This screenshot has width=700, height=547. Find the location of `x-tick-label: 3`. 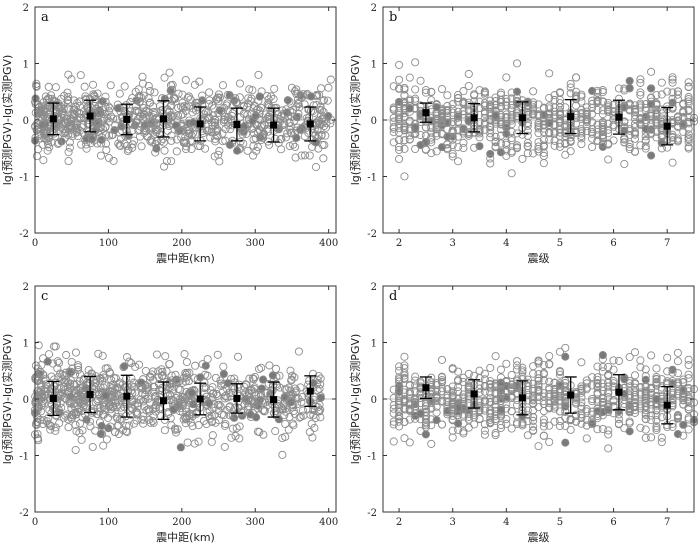

x-tick-label: 3 is located at coordinates (453, 243).